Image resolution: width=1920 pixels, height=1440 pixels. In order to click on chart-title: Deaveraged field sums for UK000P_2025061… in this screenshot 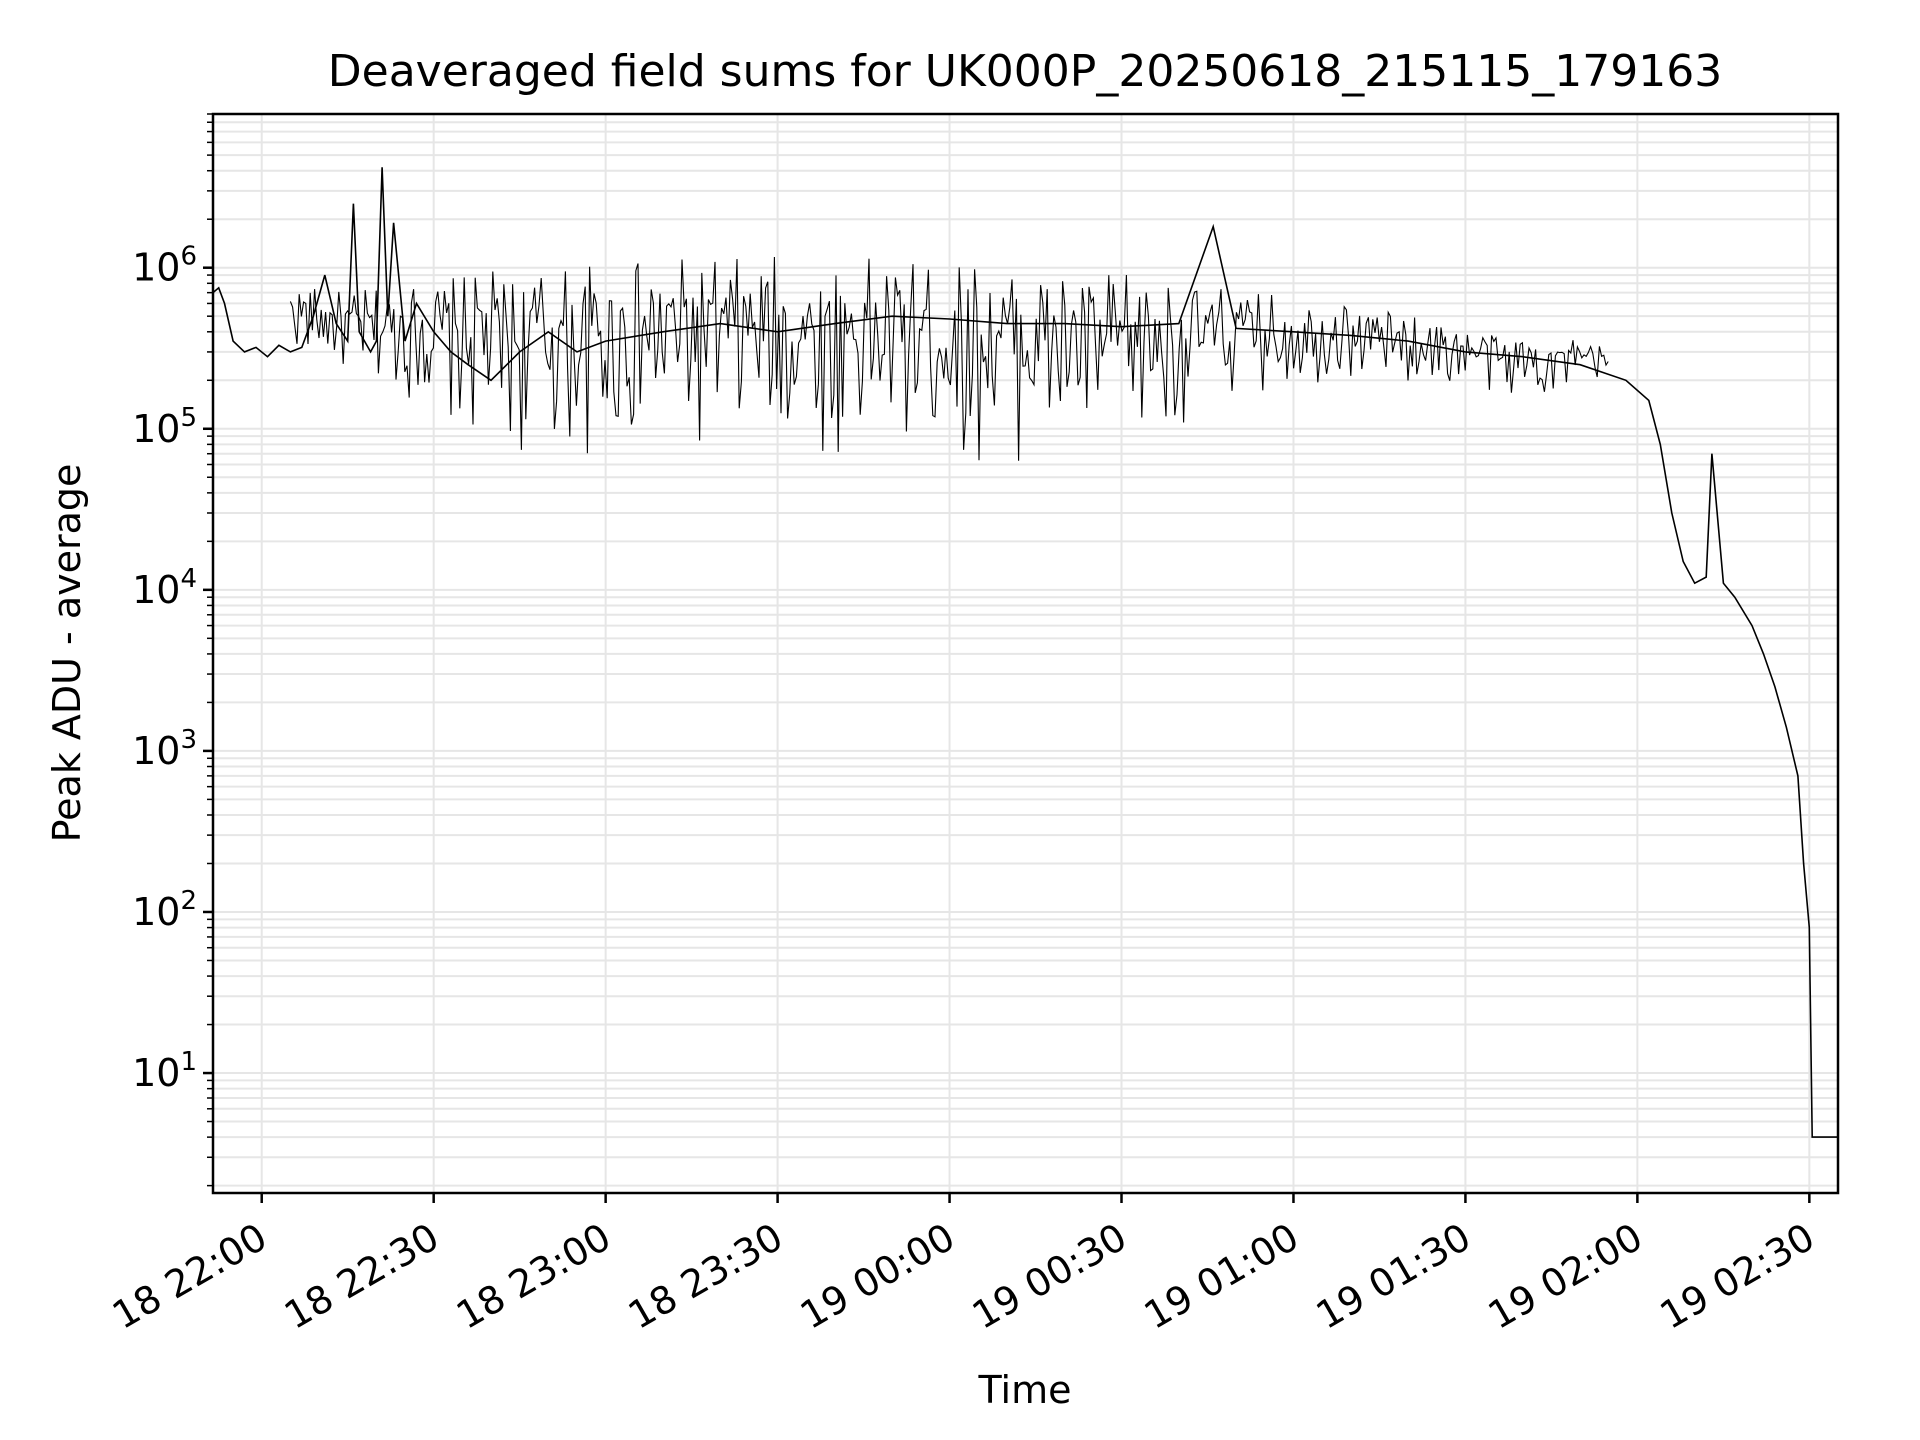, I will do `click(1025, 71)`.